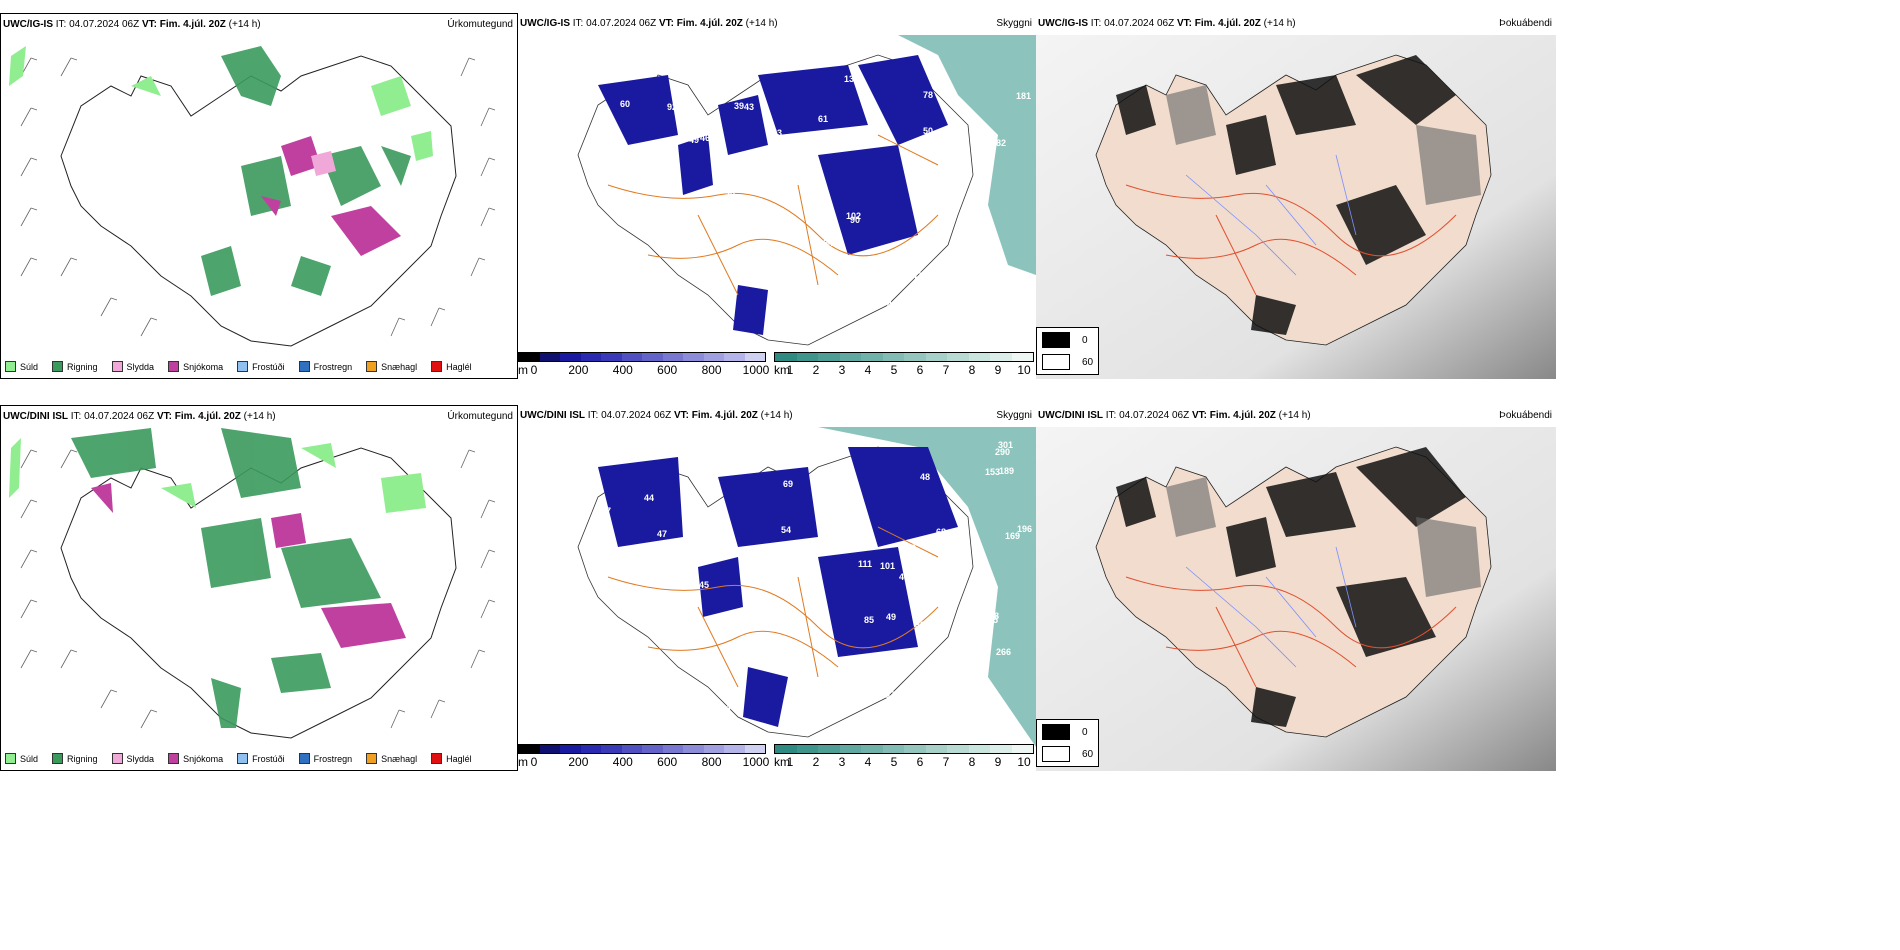  What do you see at coordinates (887, 566) in the screenshot?
I see `cloud-base-label: 101` at bounding box center [887, 566].